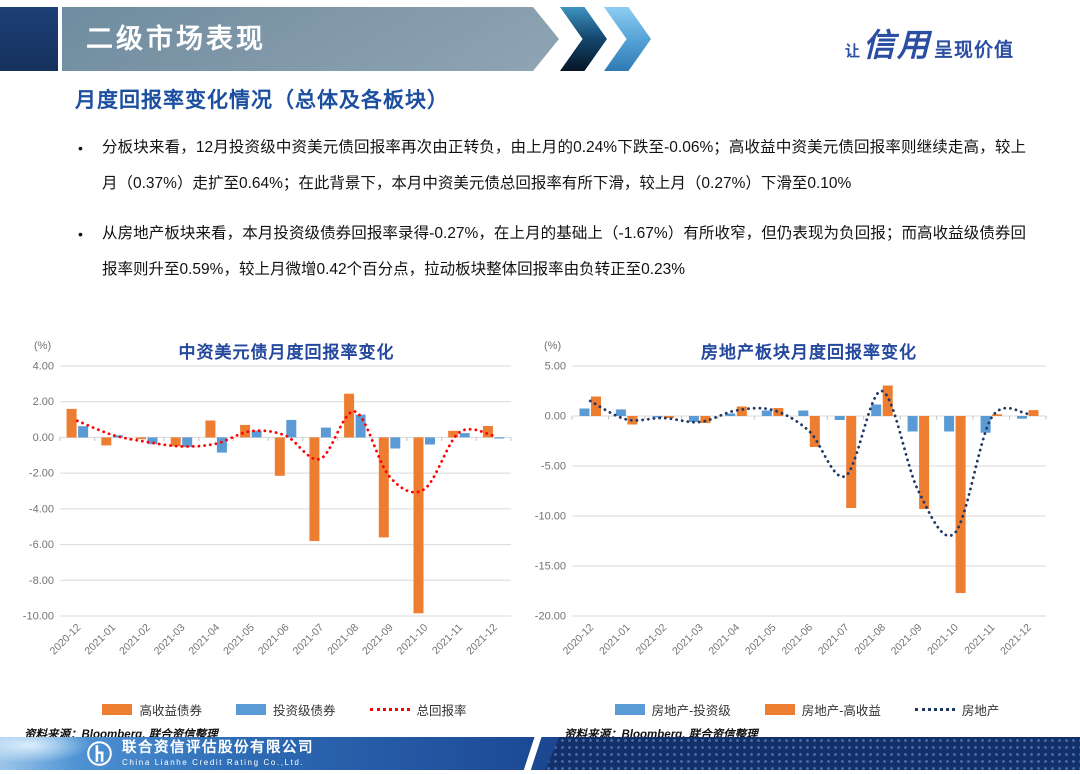 Image resolution: width=1080 pixels, height=774 pixels. I want to click on chart-legend: 房地产-投资级 房地产-高收益 房地产, so click(789, 709).